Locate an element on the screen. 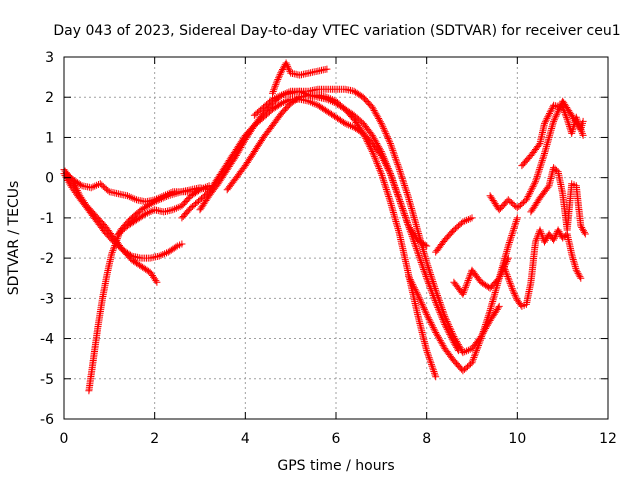 Image resolution: width=640 pixels, height=480 pixels. y-tick-label: 1 is located at coordinates (49, 138).